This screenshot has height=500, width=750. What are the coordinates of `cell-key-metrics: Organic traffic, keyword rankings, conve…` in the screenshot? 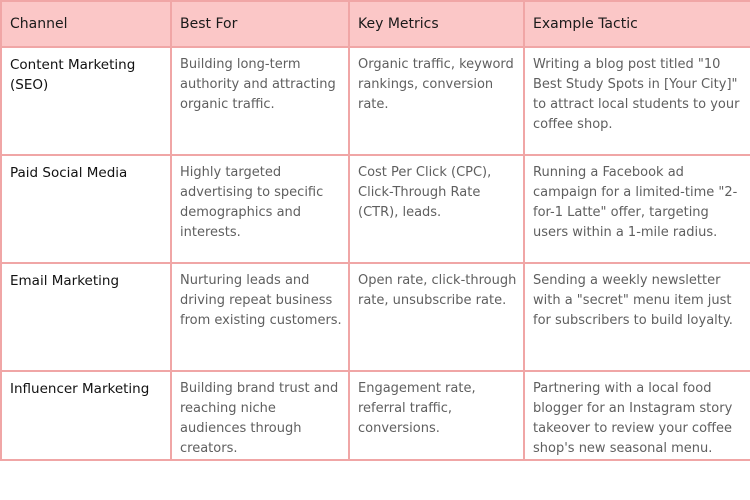 It's located at (436, 101).